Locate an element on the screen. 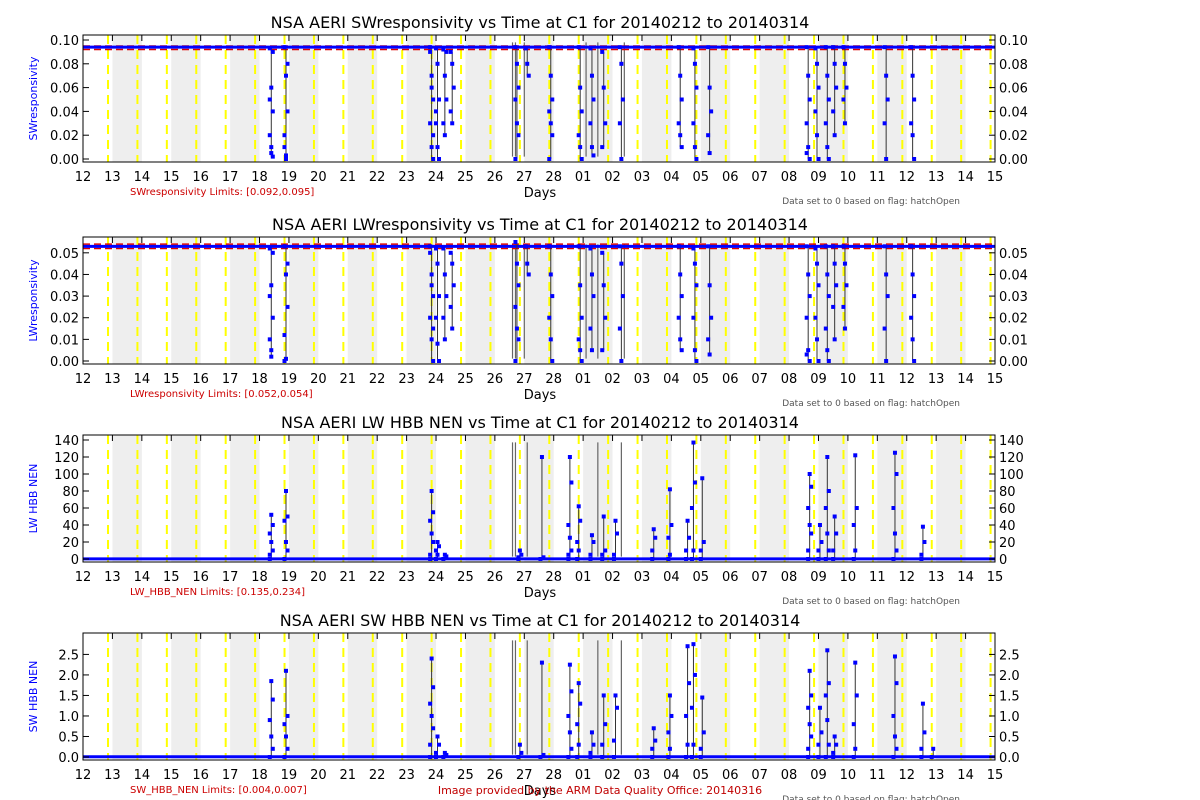  limits-label: SW_HBB_NEN Limits: [0.004,0.007] is located at coordinates (218, 790).